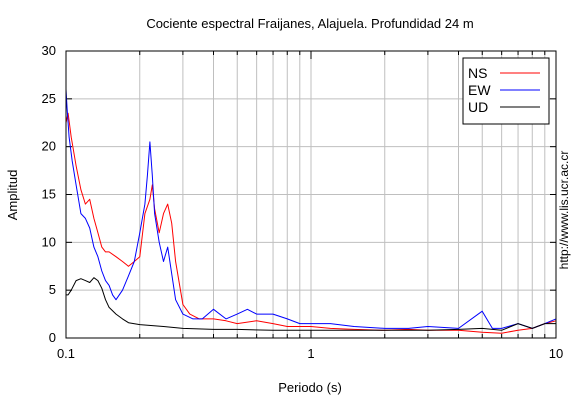 The width and height of the screenshot is (580, 400). I want to click on y-tick-label: 15, so click(49, 194).